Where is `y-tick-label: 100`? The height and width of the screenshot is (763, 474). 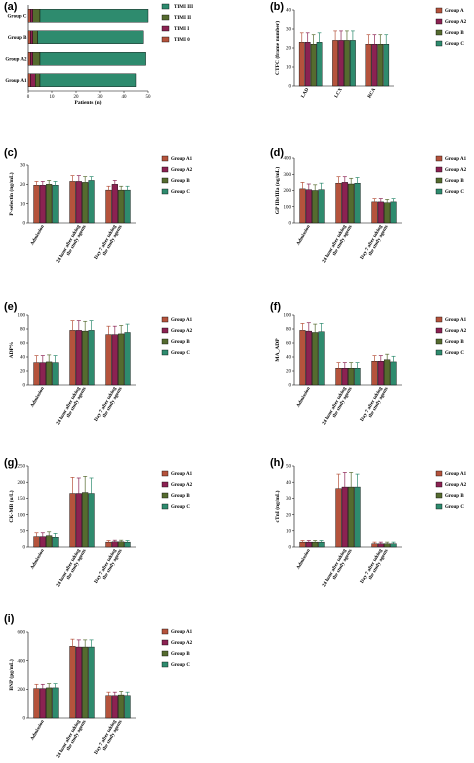
y-tick-label: 100 is located at coordinates (22, 515).